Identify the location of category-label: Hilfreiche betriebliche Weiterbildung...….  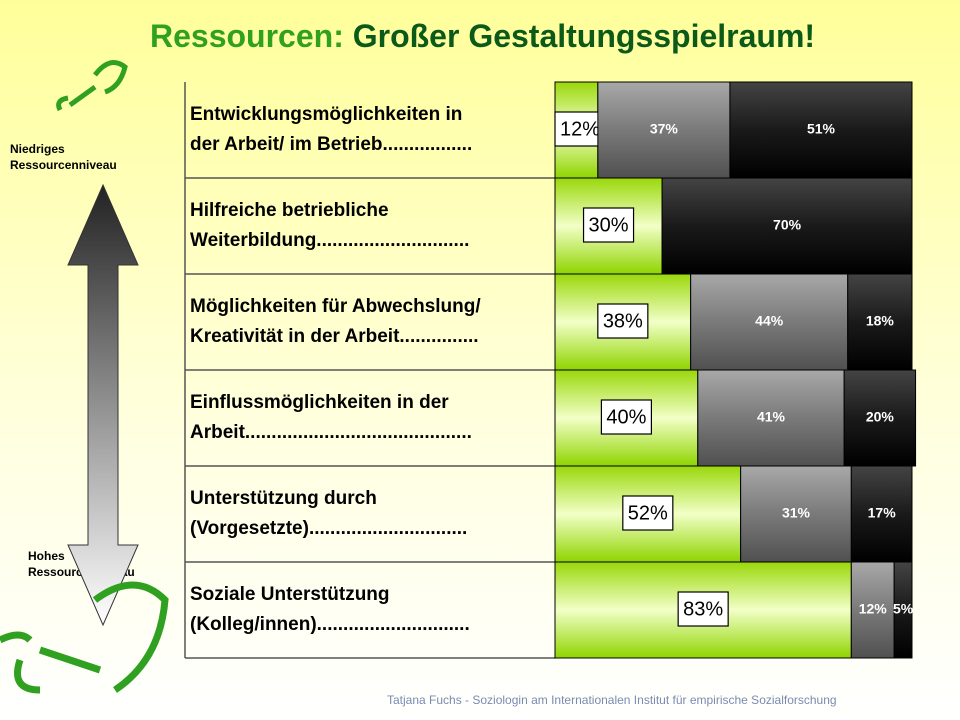
(330, 225).